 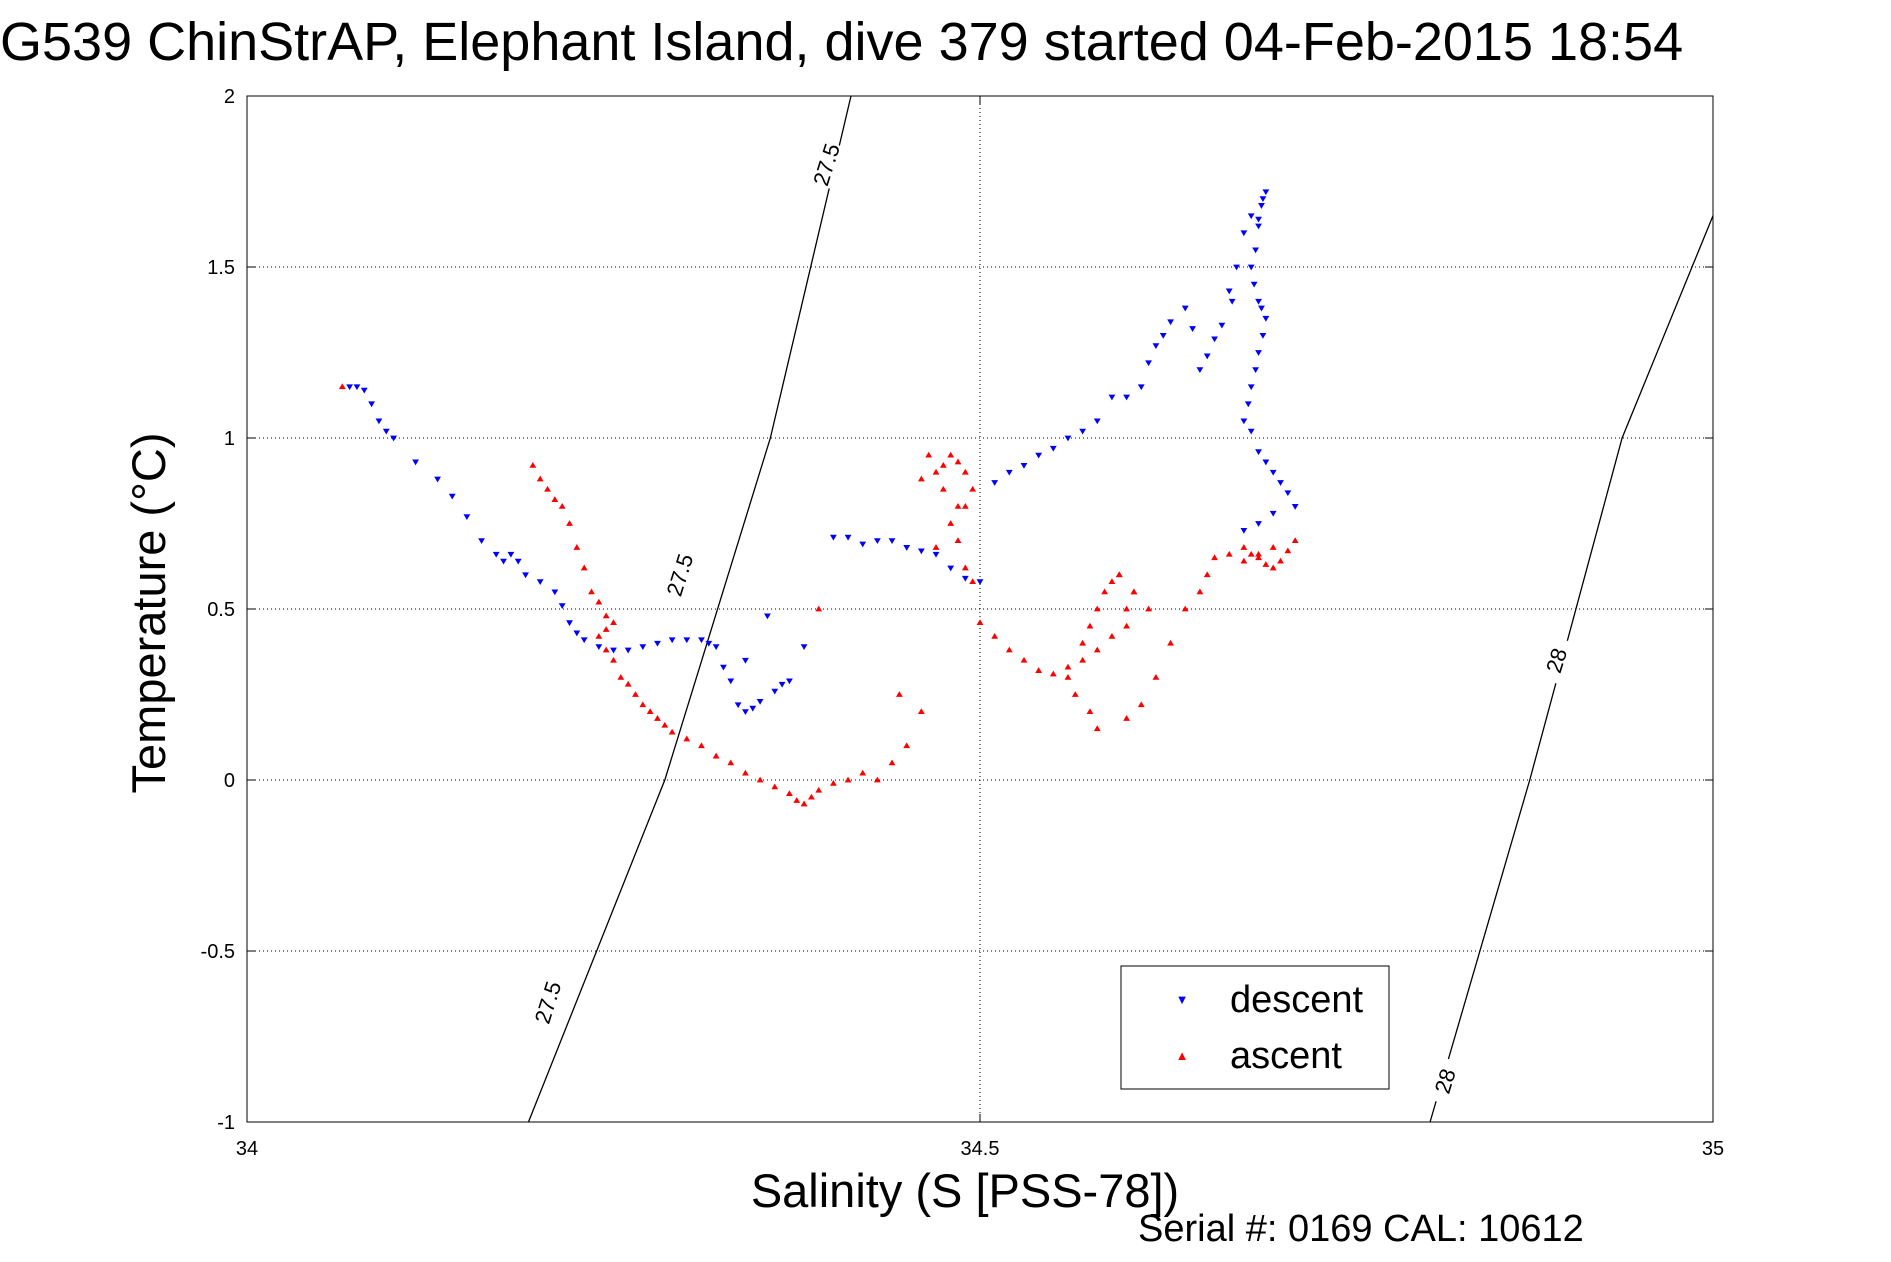 I want to click on x-tick-label: 34, so click(x=247, y=1149).